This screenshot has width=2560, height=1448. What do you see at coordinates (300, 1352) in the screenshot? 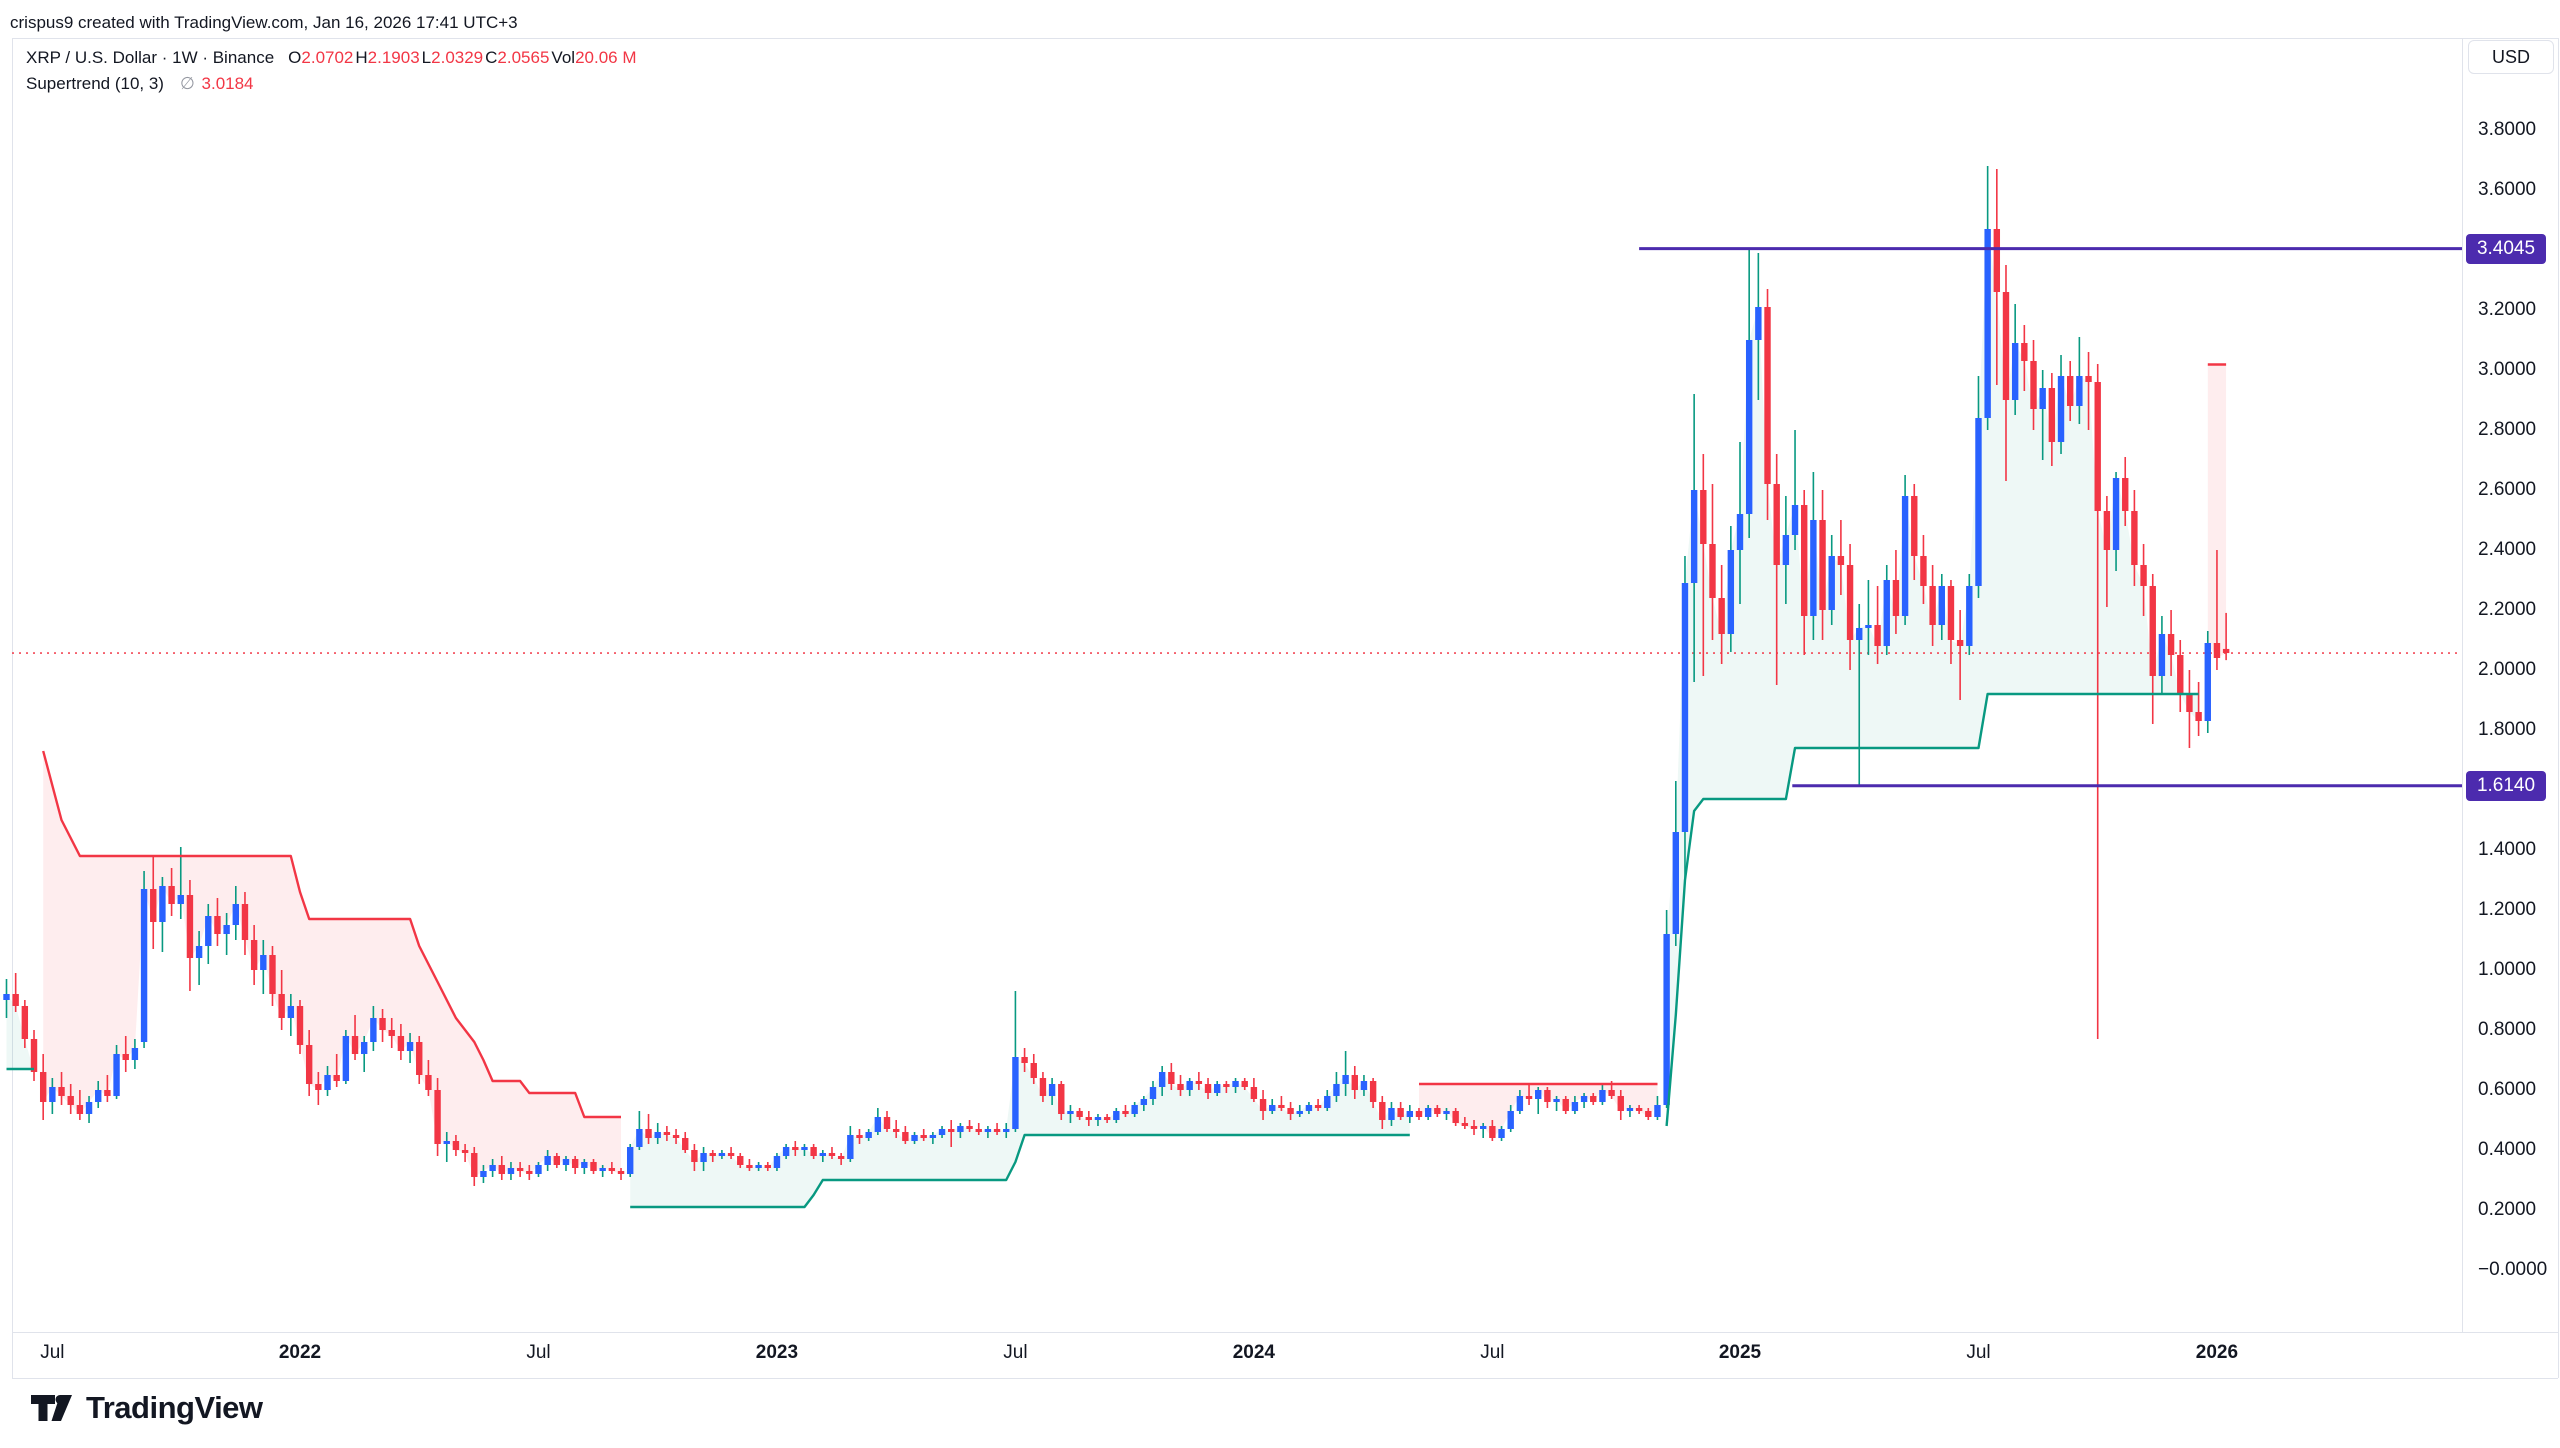
I see `time-axis-label-2022: 2022` at bounding box center [300, 1352].